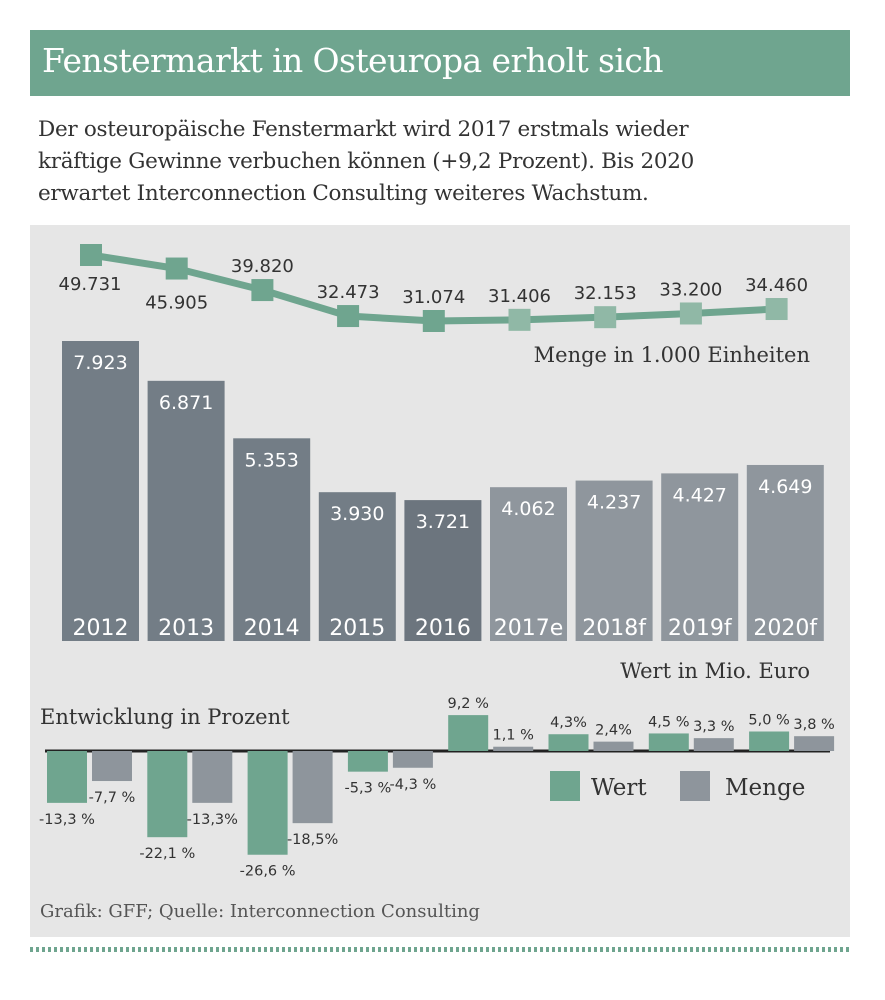 The width and height of the screenshot is (885, 1000). I want to click on percent-label-menge: 1,1 %, so click(512, 736).